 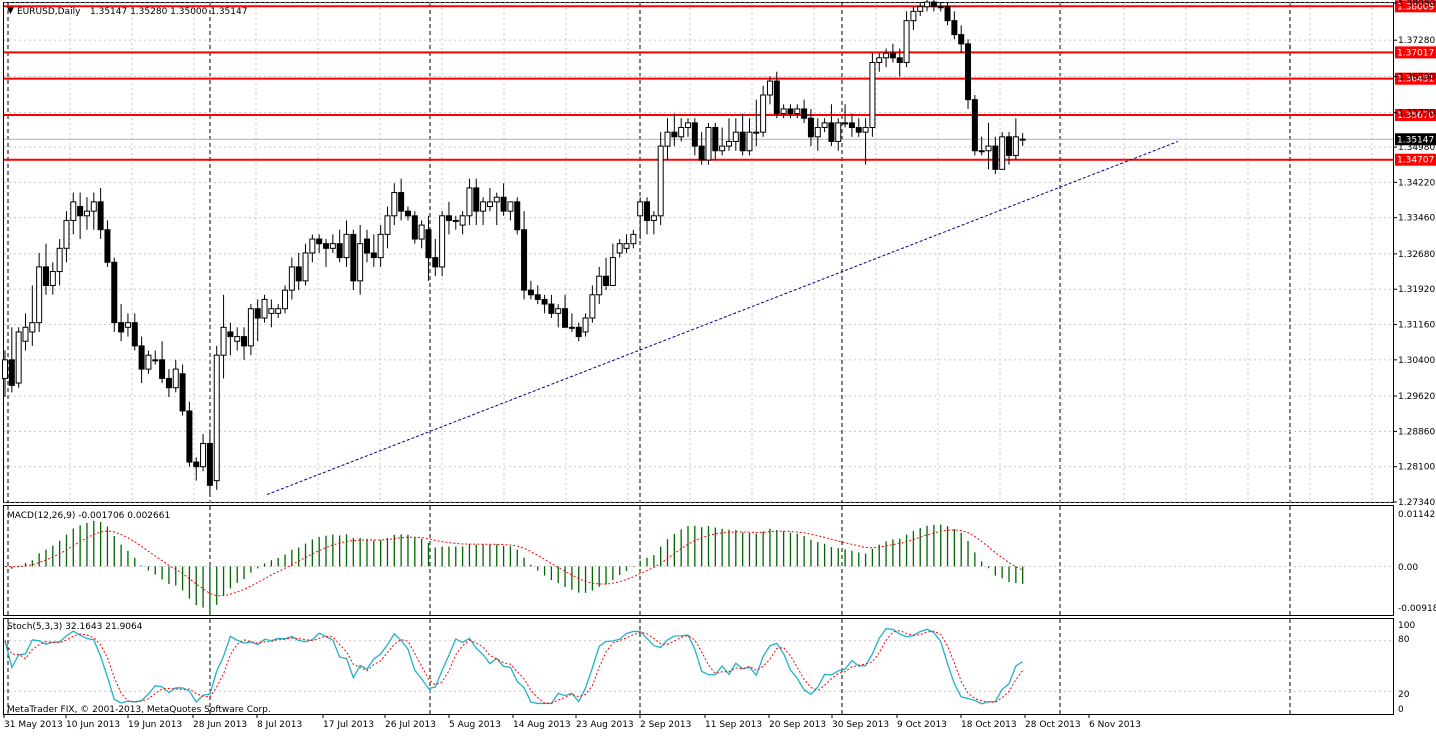 What do you see at coordinates (348, 725) in the screenshot?
I see `time-axis-label: 17 Jul 2013` at bounding box center [348, 725].